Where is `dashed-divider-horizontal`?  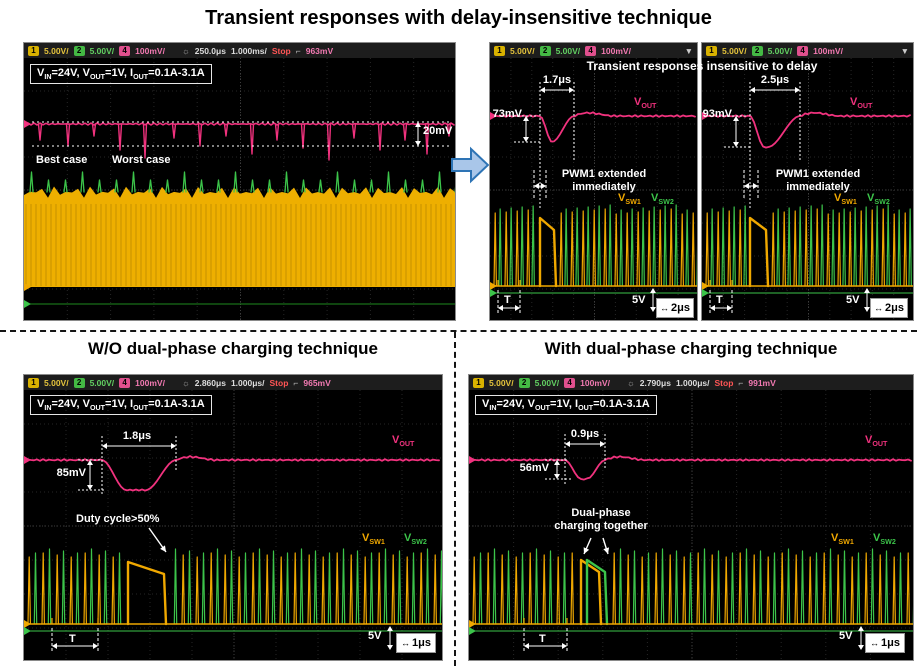 dashed-divider-horizontal is located at coordinates (458, 331).